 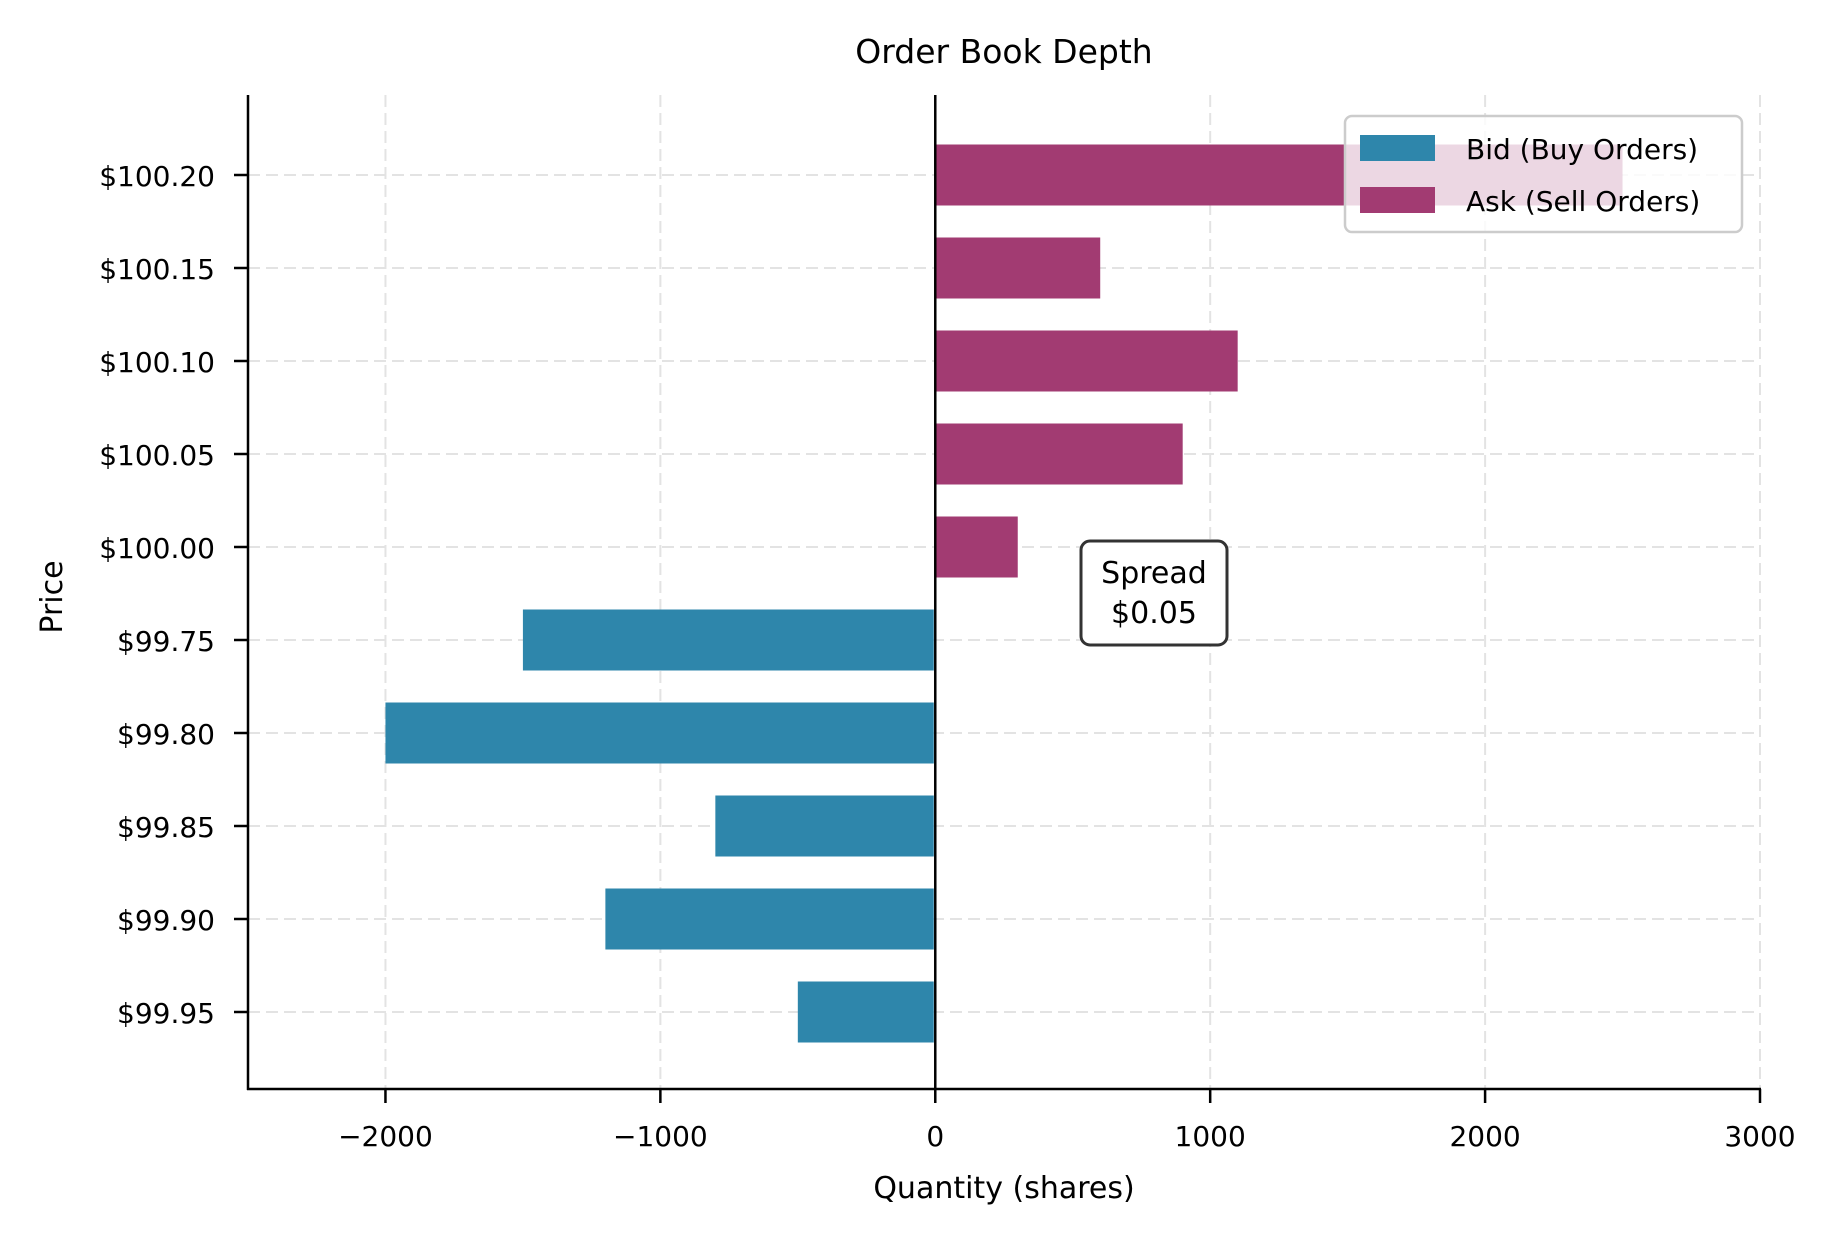 What do you see at coordinates (157, 455) in the screenshot?
I see `y-tick-label: $100.05` at bounding box center [157, 455].